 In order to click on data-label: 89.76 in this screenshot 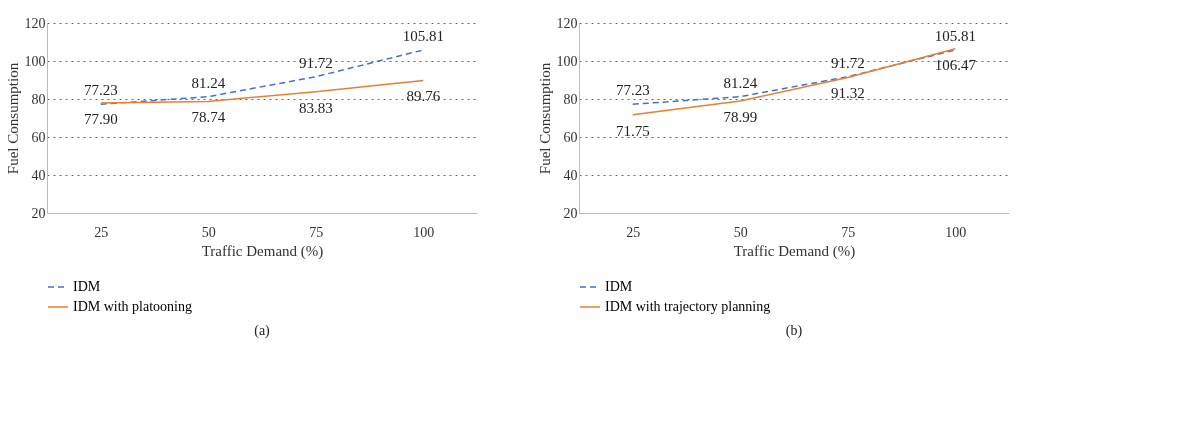, I will do `click(423, 96)`.